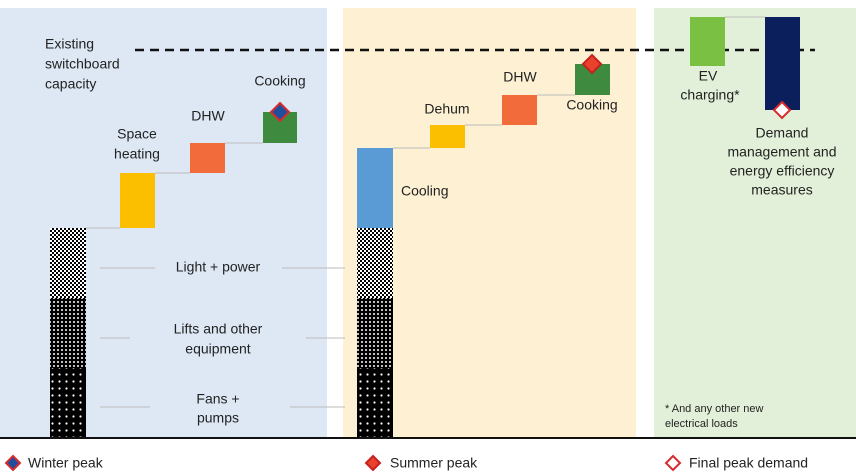 The width and height of the screenshot is (856, 474). I want to click on ev-bar, so click(707, 41).